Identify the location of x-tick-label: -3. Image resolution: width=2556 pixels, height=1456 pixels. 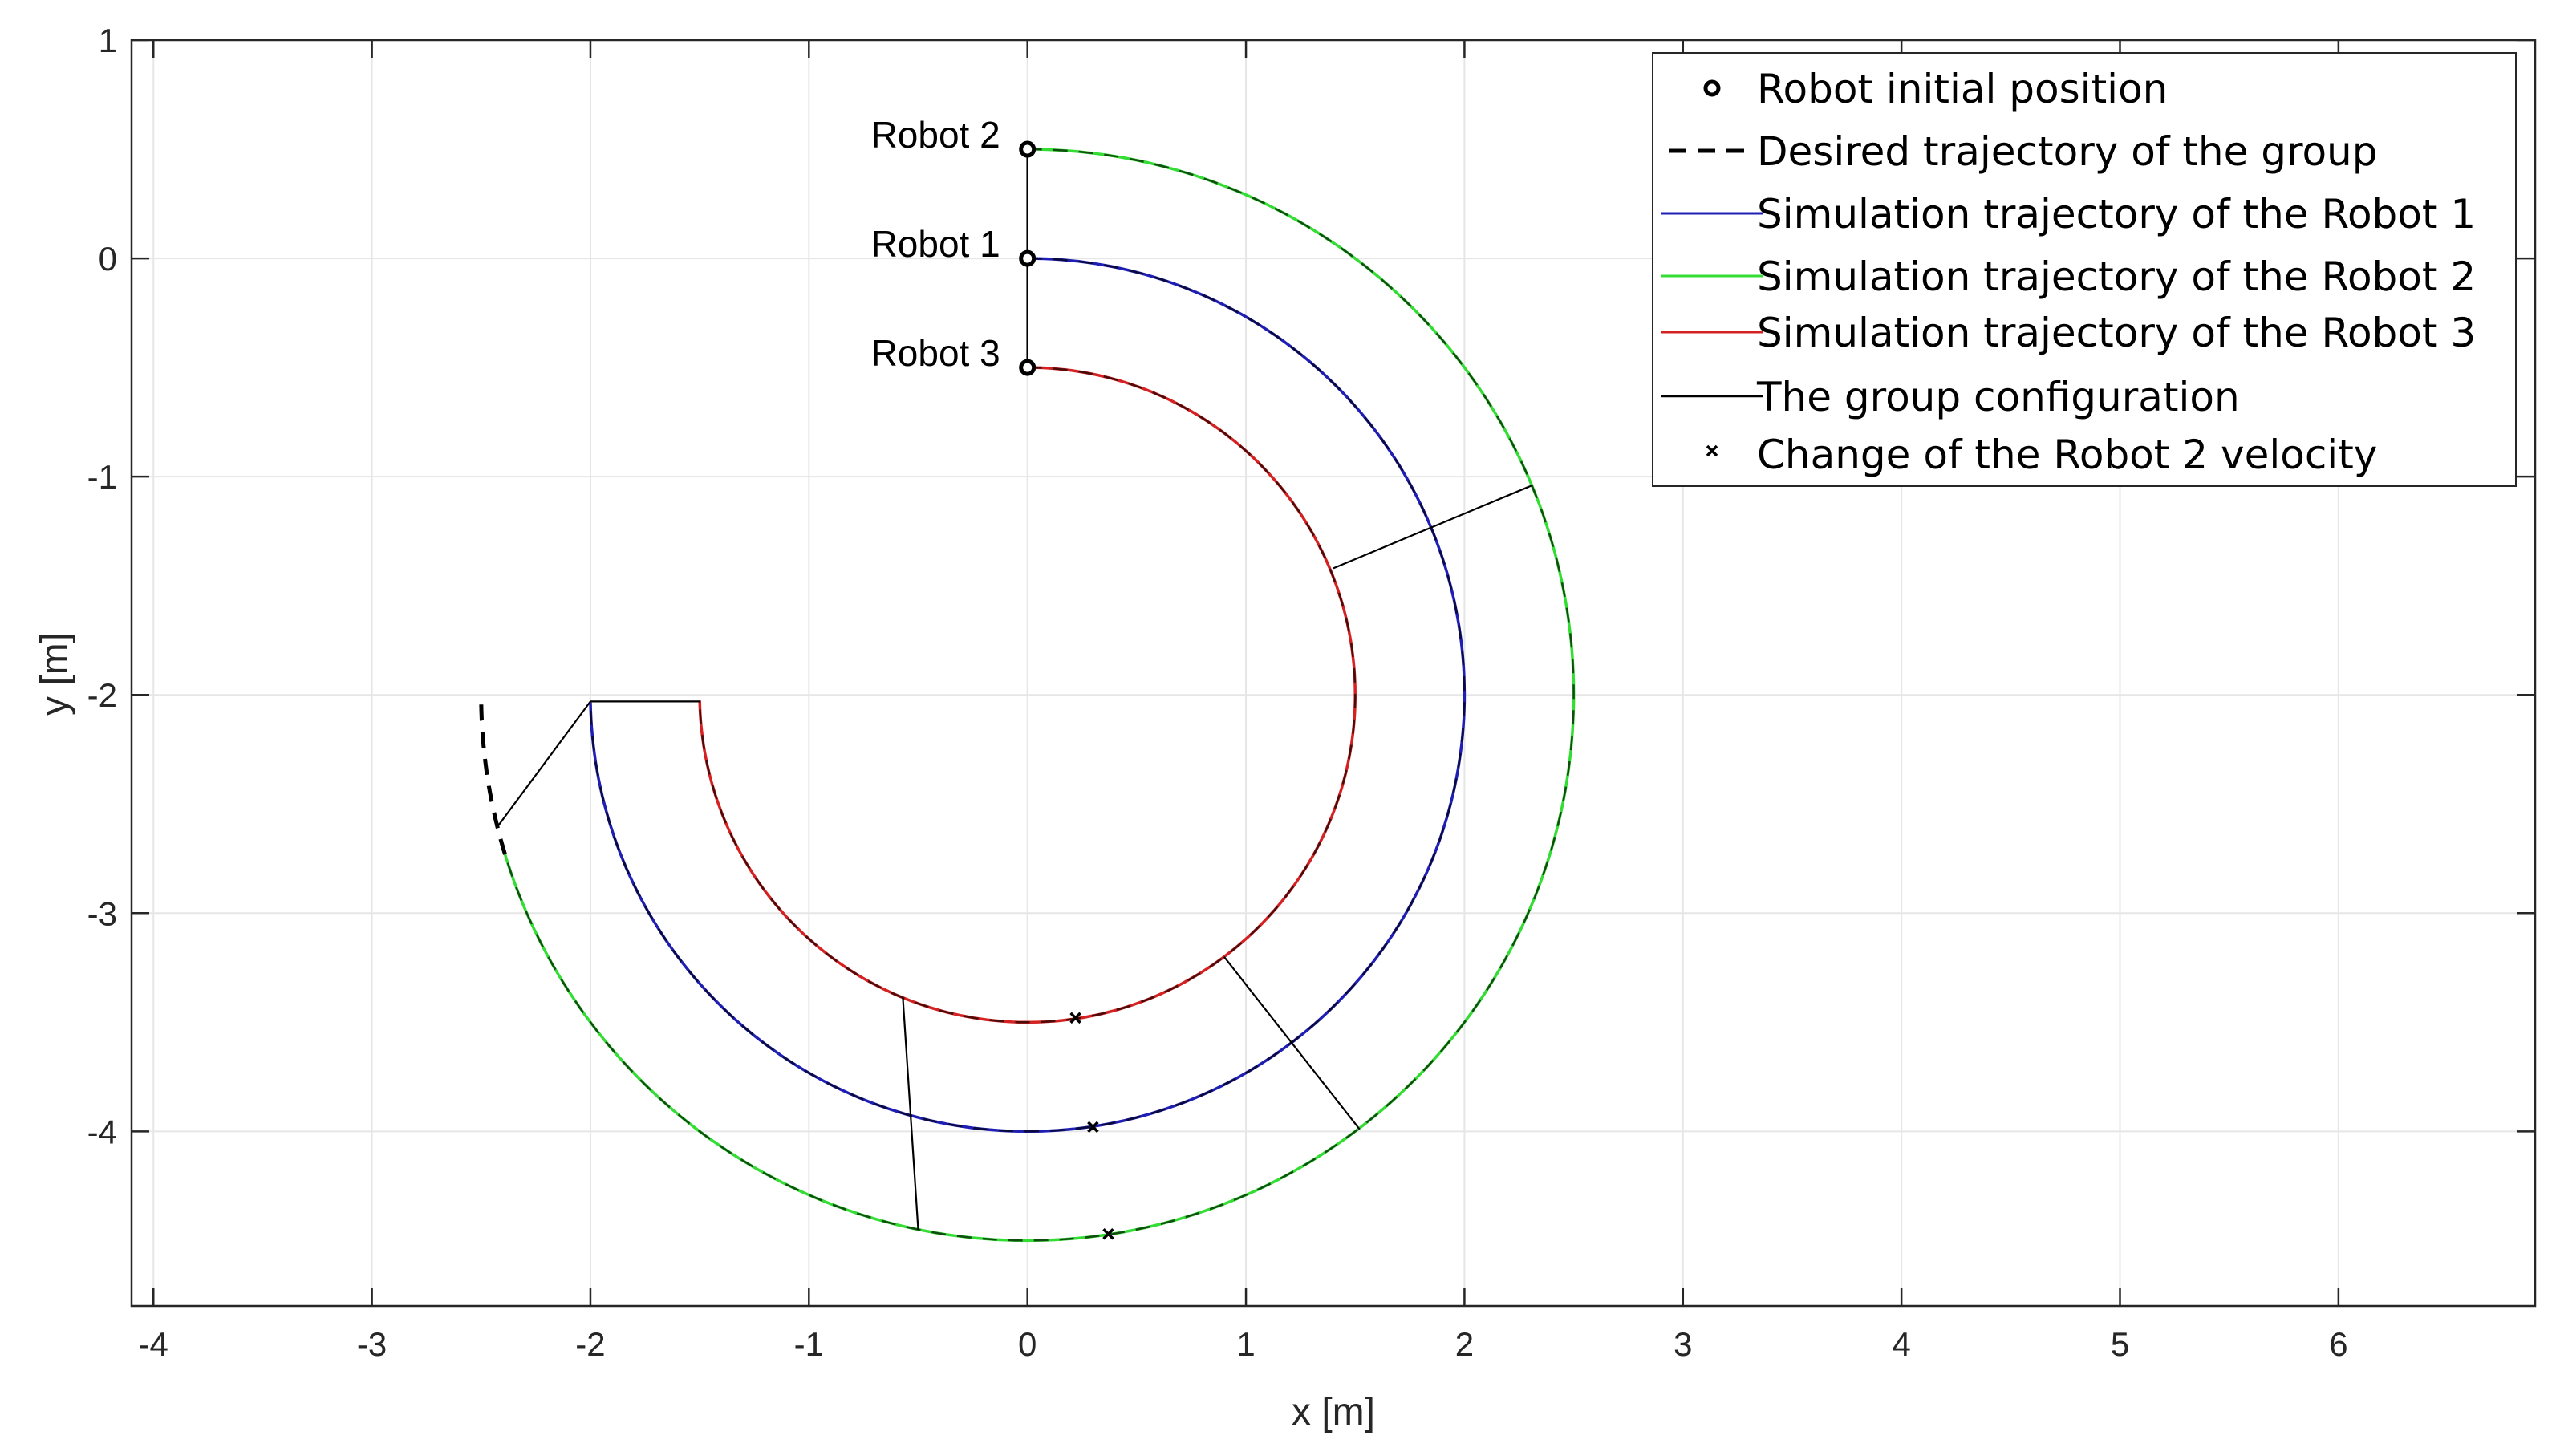
(372, 1344).